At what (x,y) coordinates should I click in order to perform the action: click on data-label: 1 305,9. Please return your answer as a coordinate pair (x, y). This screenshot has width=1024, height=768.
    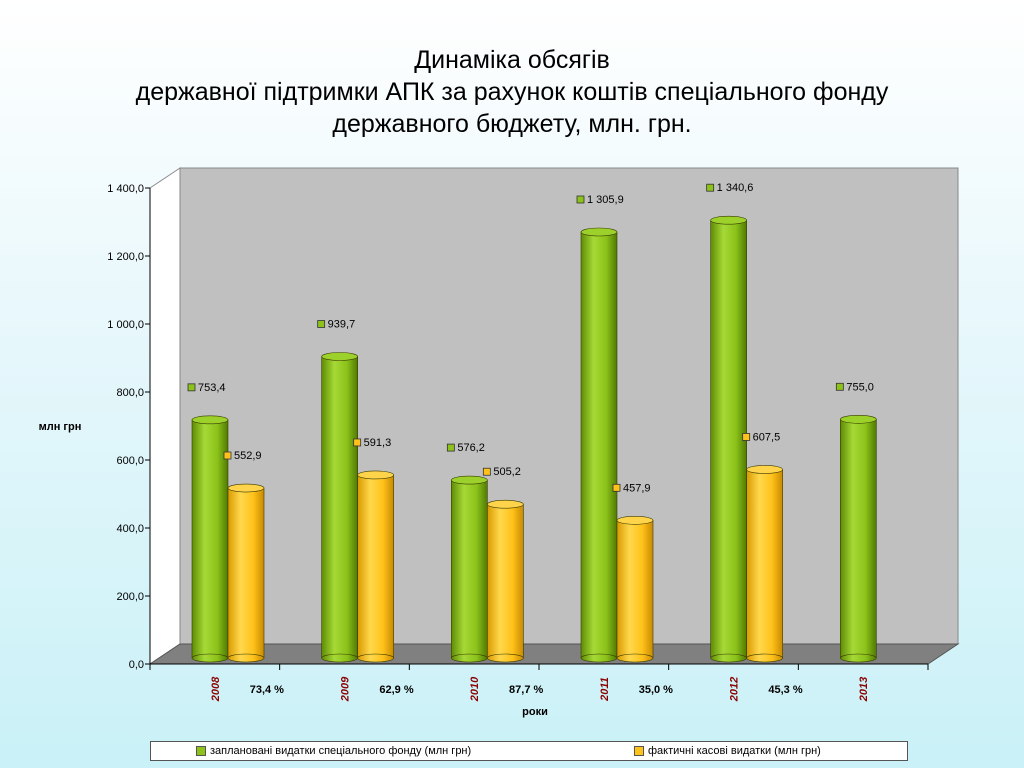
    Looking at the image, I should click on (605, 200).